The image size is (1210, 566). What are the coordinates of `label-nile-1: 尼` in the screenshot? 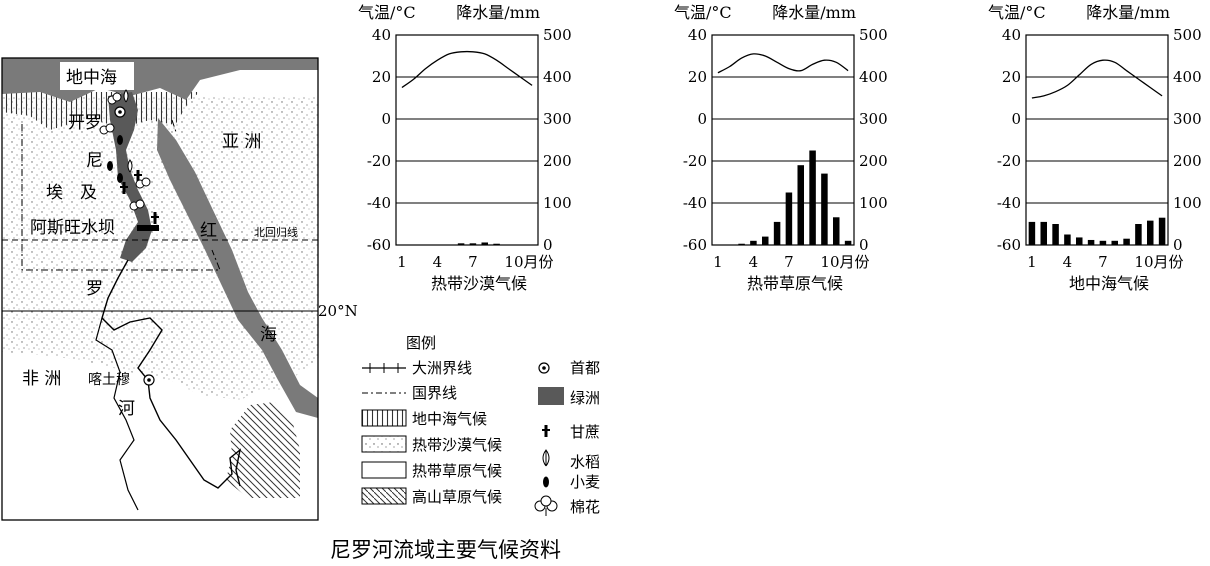 It's located at (94, 161).